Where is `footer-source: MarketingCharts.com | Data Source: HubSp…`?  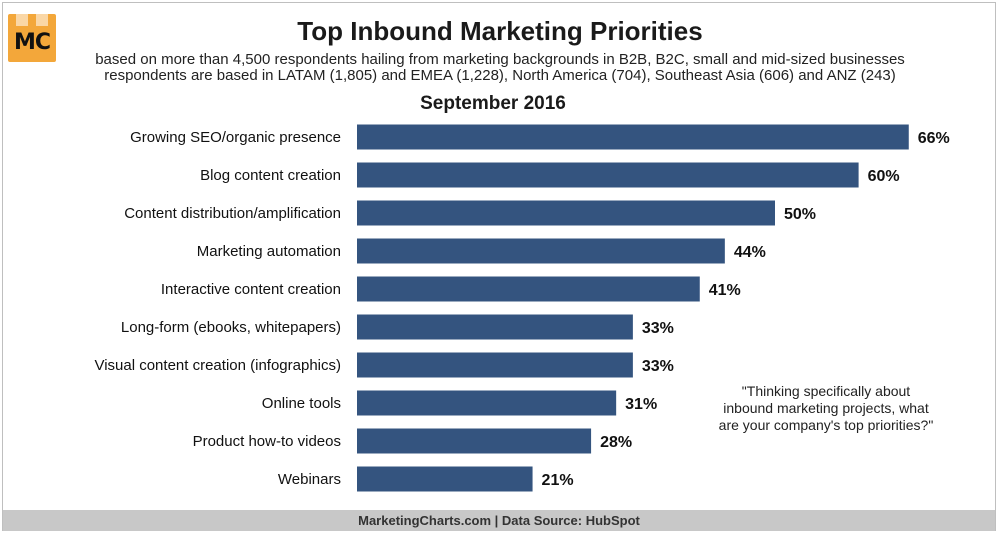 footer-source: MarketingCharts.com | Data Source: HubSp… is located at coordinates (499, 520).